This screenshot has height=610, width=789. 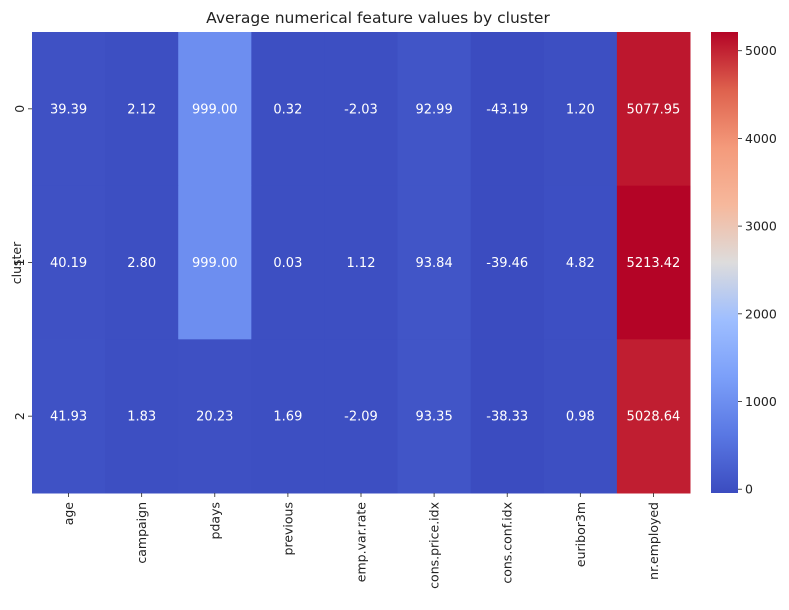 I want to click on x-tick-label: nr.employed, so click(x=653, y=541).